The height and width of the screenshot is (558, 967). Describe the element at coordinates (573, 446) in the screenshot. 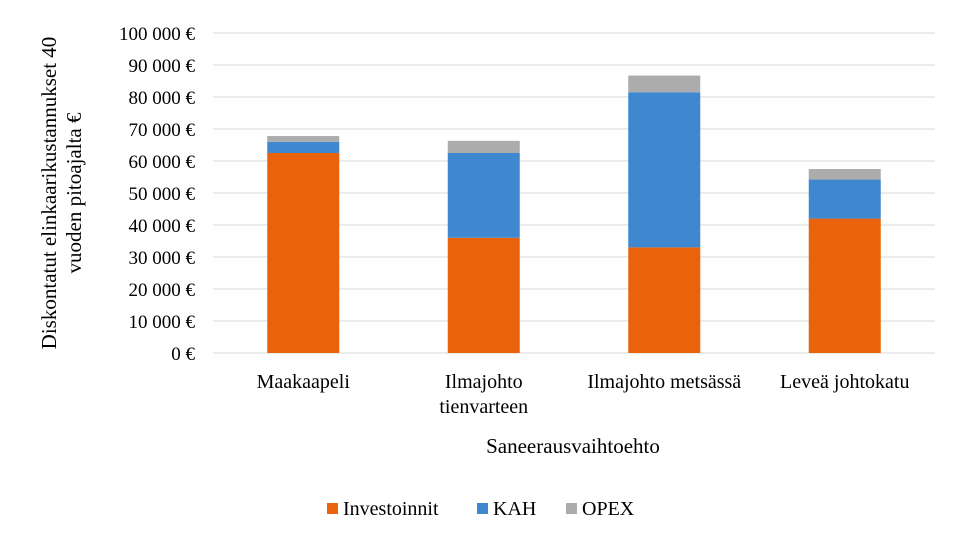

I see `x-axis-title: Saneerausvaihtoehto` at that location.